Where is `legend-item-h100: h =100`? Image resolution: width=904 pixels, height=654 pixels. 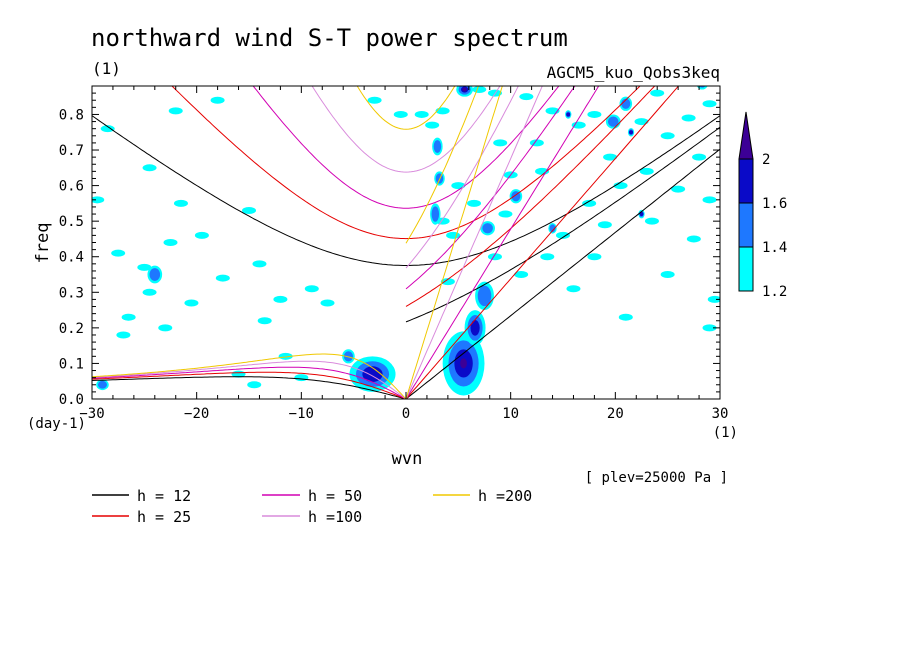 legend-item-h100: h =100 is located at coordinates (312, 517).